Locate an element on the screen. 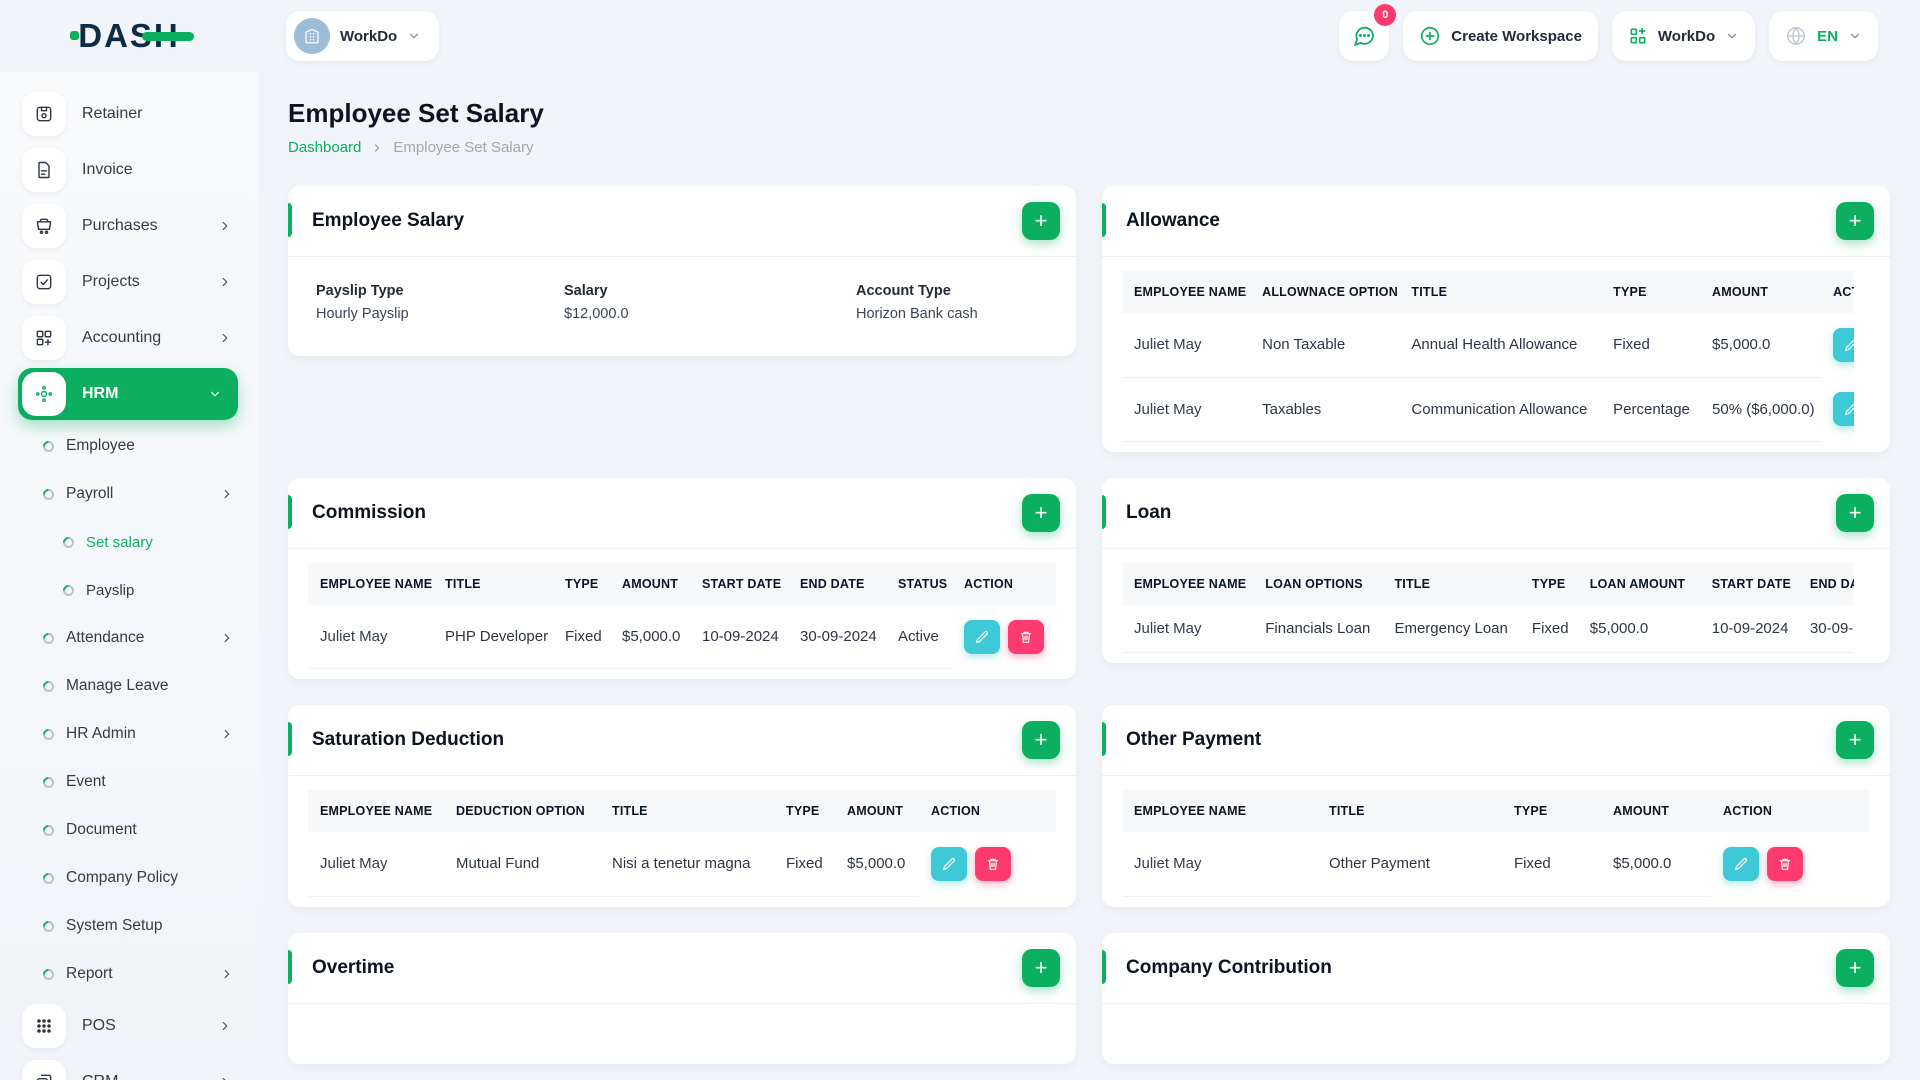  sidebar-item-purchases: Purchases is located at coordinates (129, 226).